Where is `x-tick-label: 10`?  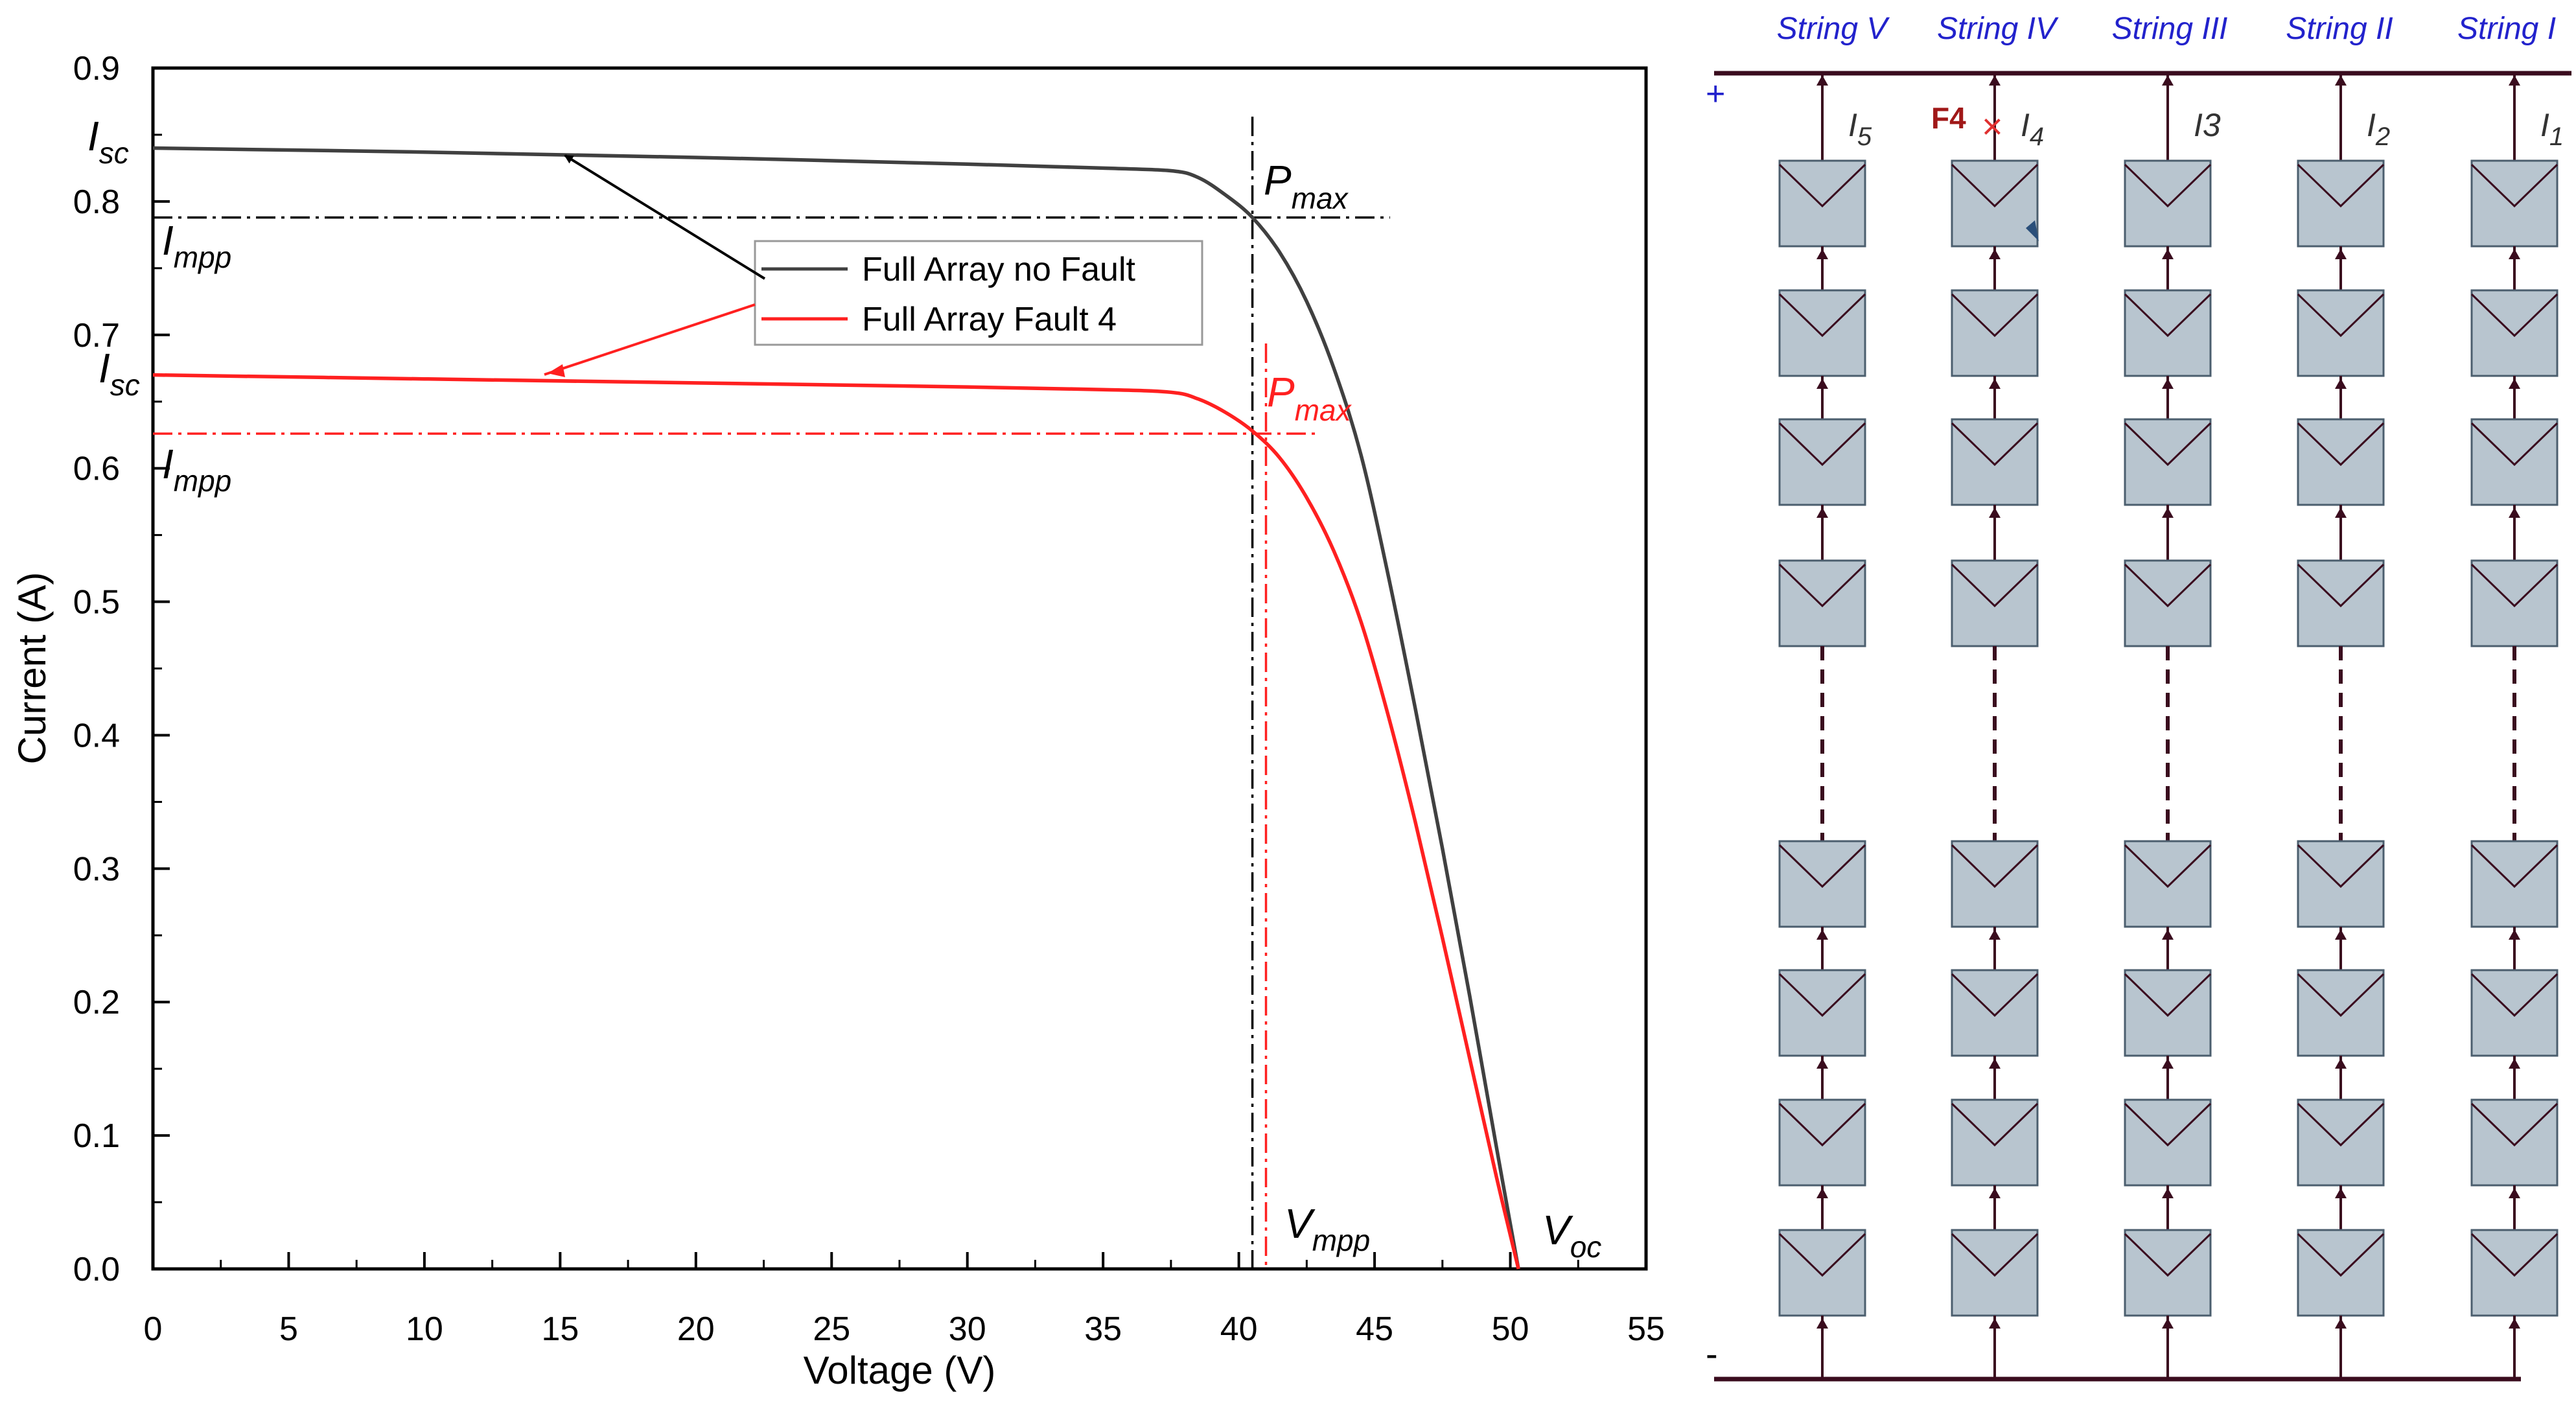
x-tick-label: 10 is located at coordinates (425, 1329).